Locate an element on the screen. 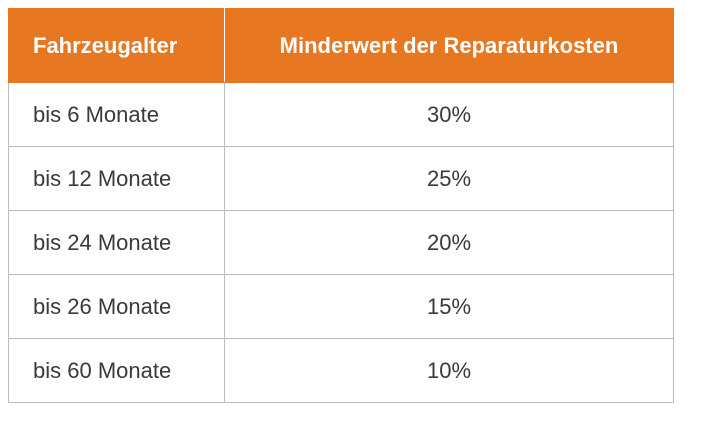 This screenshot has width=709, height=422. cell-vehicle-age: bis 24 Monate is located at coordinates (116, 242).